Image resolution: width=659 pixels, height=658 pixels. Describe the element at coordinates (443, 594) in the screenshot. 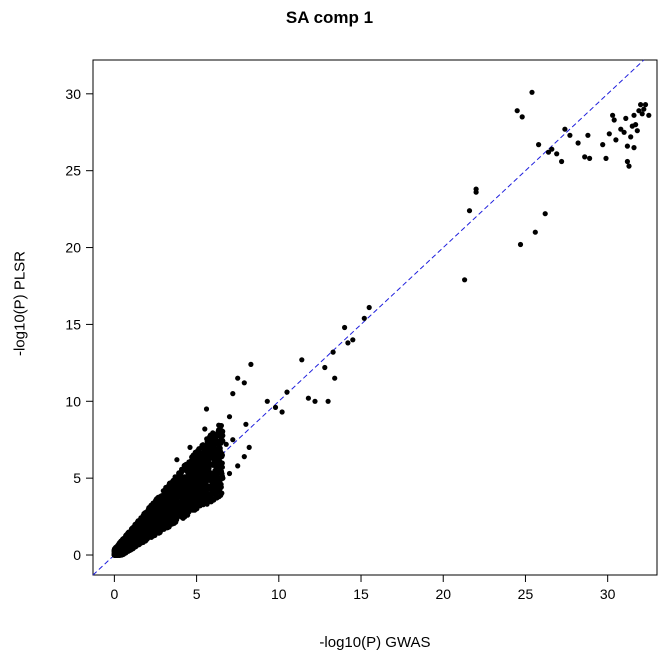

I see `x-tick-label: 20` at that location.